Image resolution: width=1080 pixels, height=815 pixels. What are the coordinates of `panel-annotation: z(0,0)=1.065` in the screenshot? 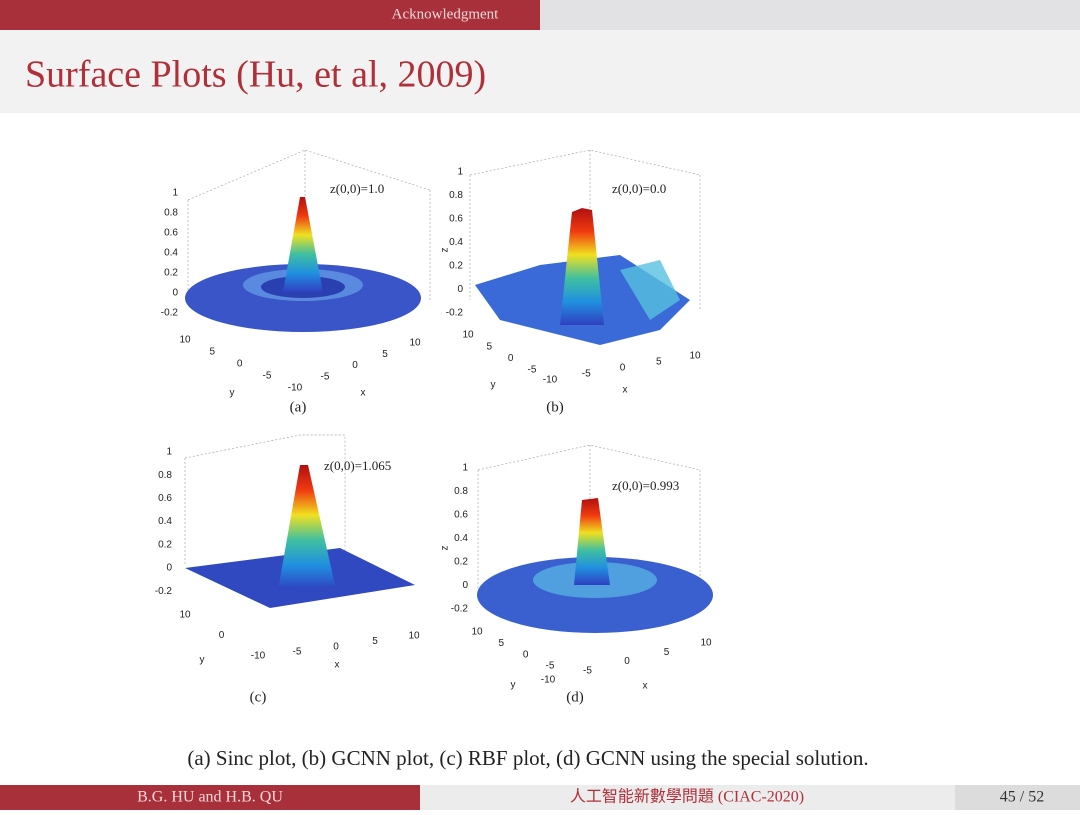 It's located at (357, 465).